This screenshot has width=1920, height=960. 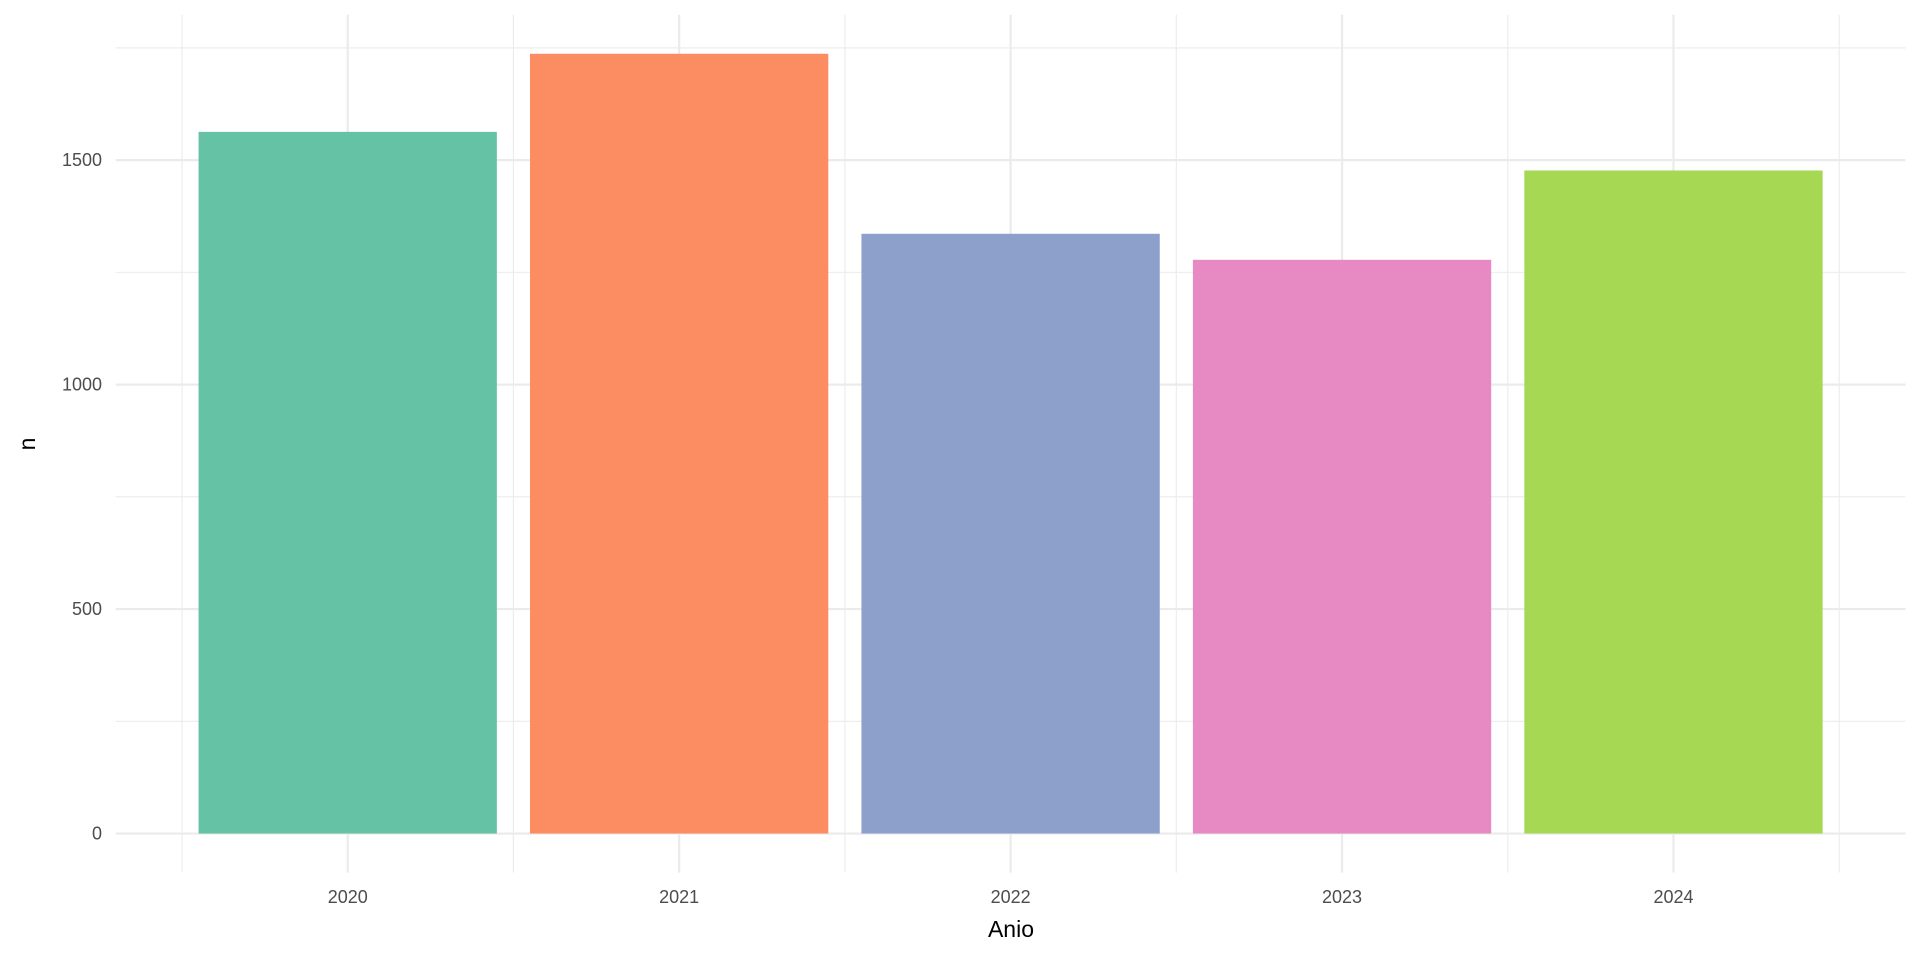 What do you see at coordinates (82, 160) in the screenshot?
I see `y-tick-label: 1500` at bounding box center [82, 160].